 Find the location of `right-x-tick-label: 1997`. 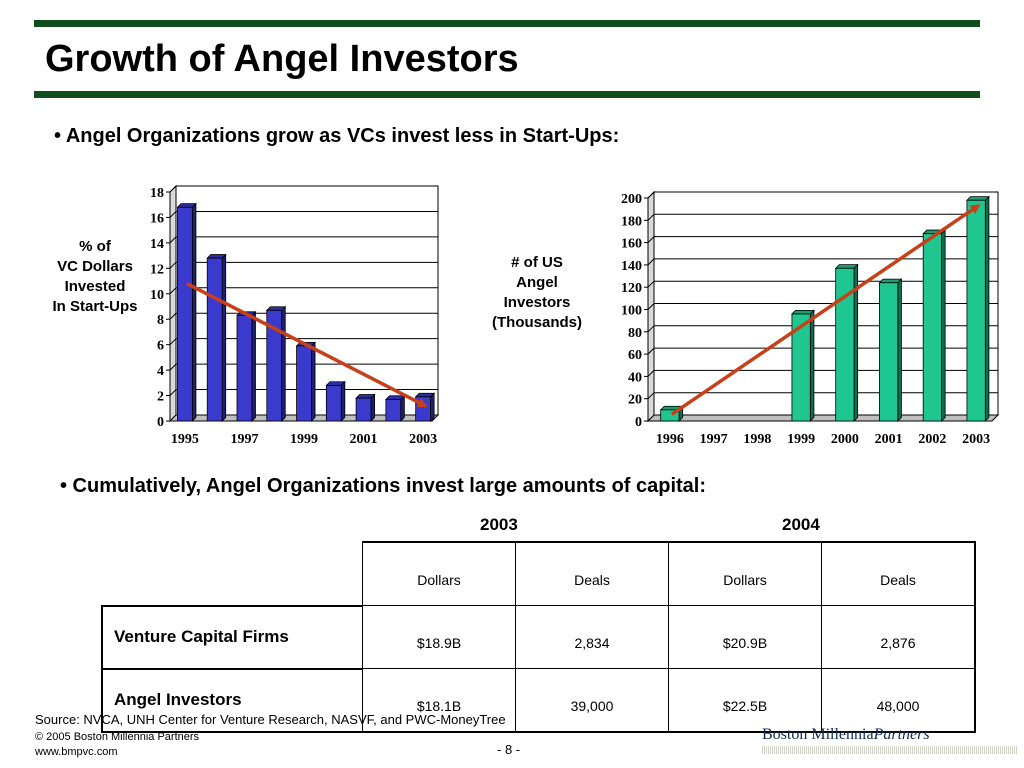

right-x-tick-label: 1997 is located at coordinates (714, 439).